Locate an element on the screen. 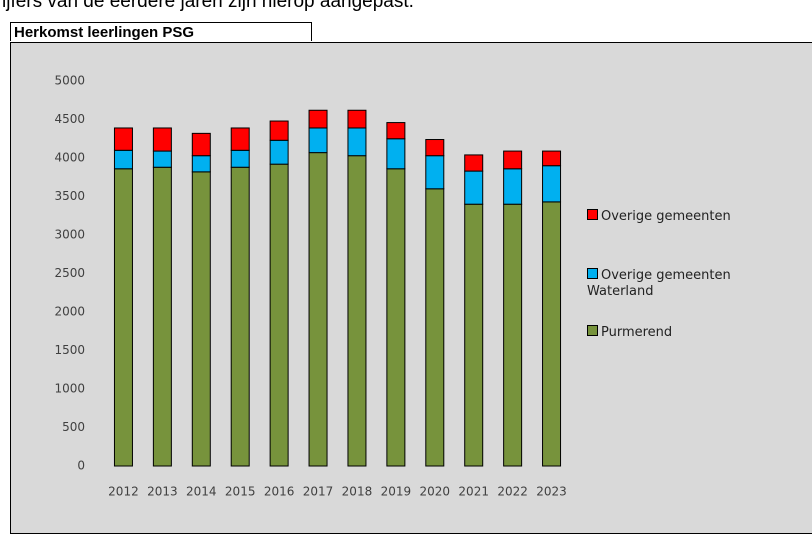  y-tick-label: 3000 is located at coordinates (69, 235).